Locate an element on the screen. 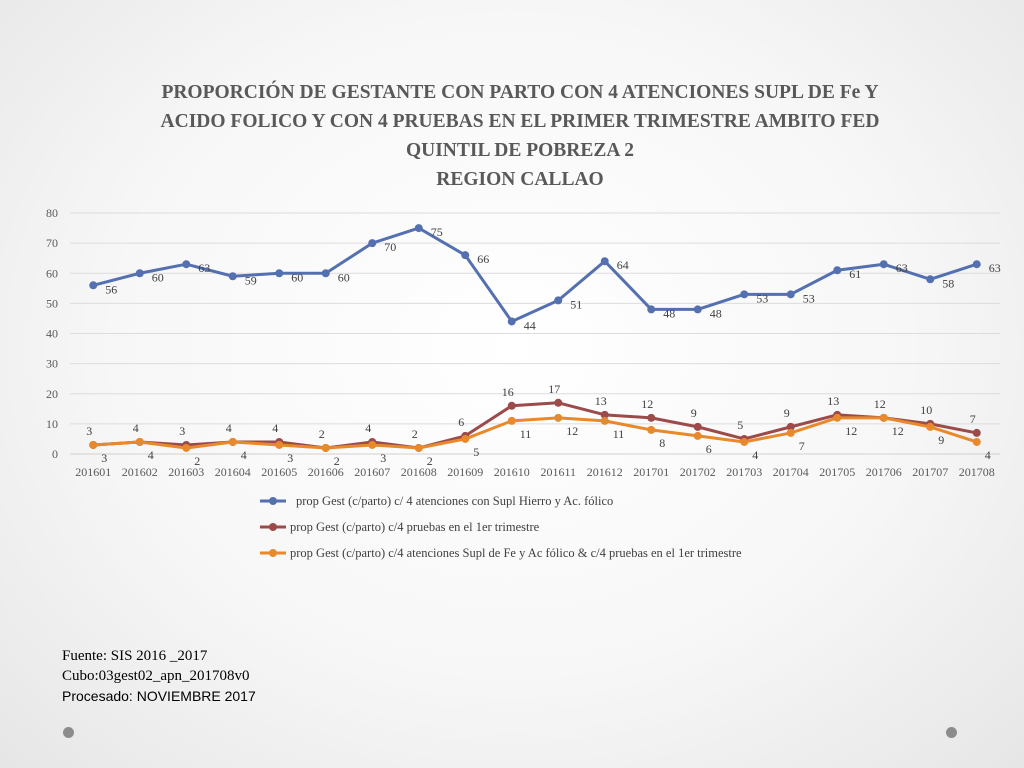 The height and width of the screenshot is (768, 1024). data-label: 10 is located at coordinates (926, 410).